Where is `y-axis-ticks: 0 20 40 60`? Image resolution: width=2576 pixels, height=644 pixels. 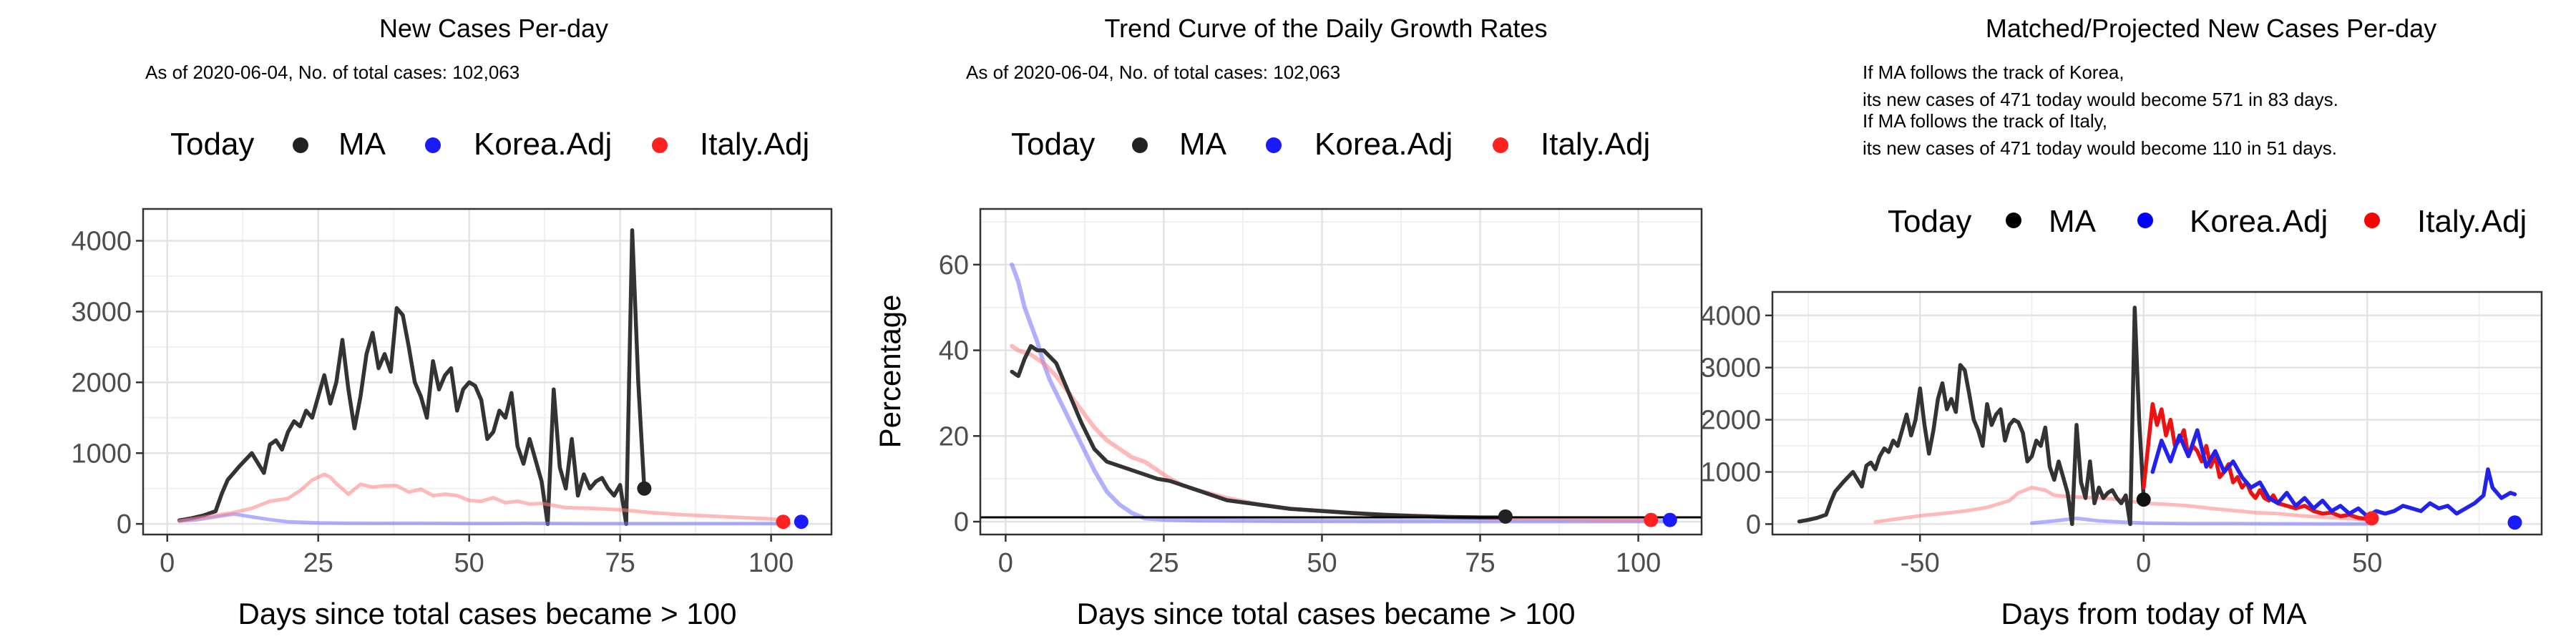
y-axis-ticks: 0 20 40 60 is located at coordinates (959, 393).